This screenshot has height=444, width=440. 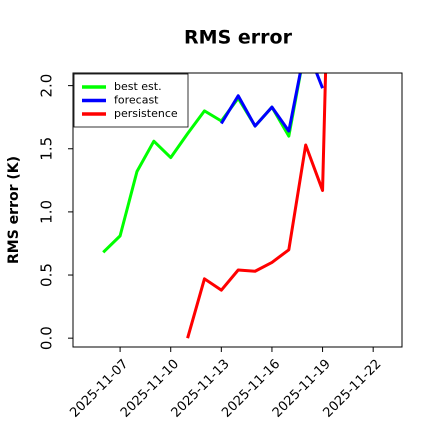 I want to click on chart-title: RMS error, so click(x=238, y=38).